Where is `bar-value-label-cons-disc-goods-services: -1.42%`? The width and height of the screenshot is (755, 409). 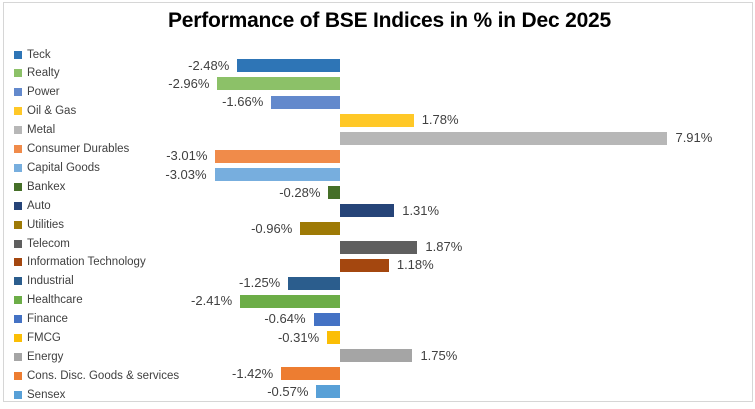
bar-value-label-cons-disc-goods-services: -1.42% is located at coordinates (253, 373).